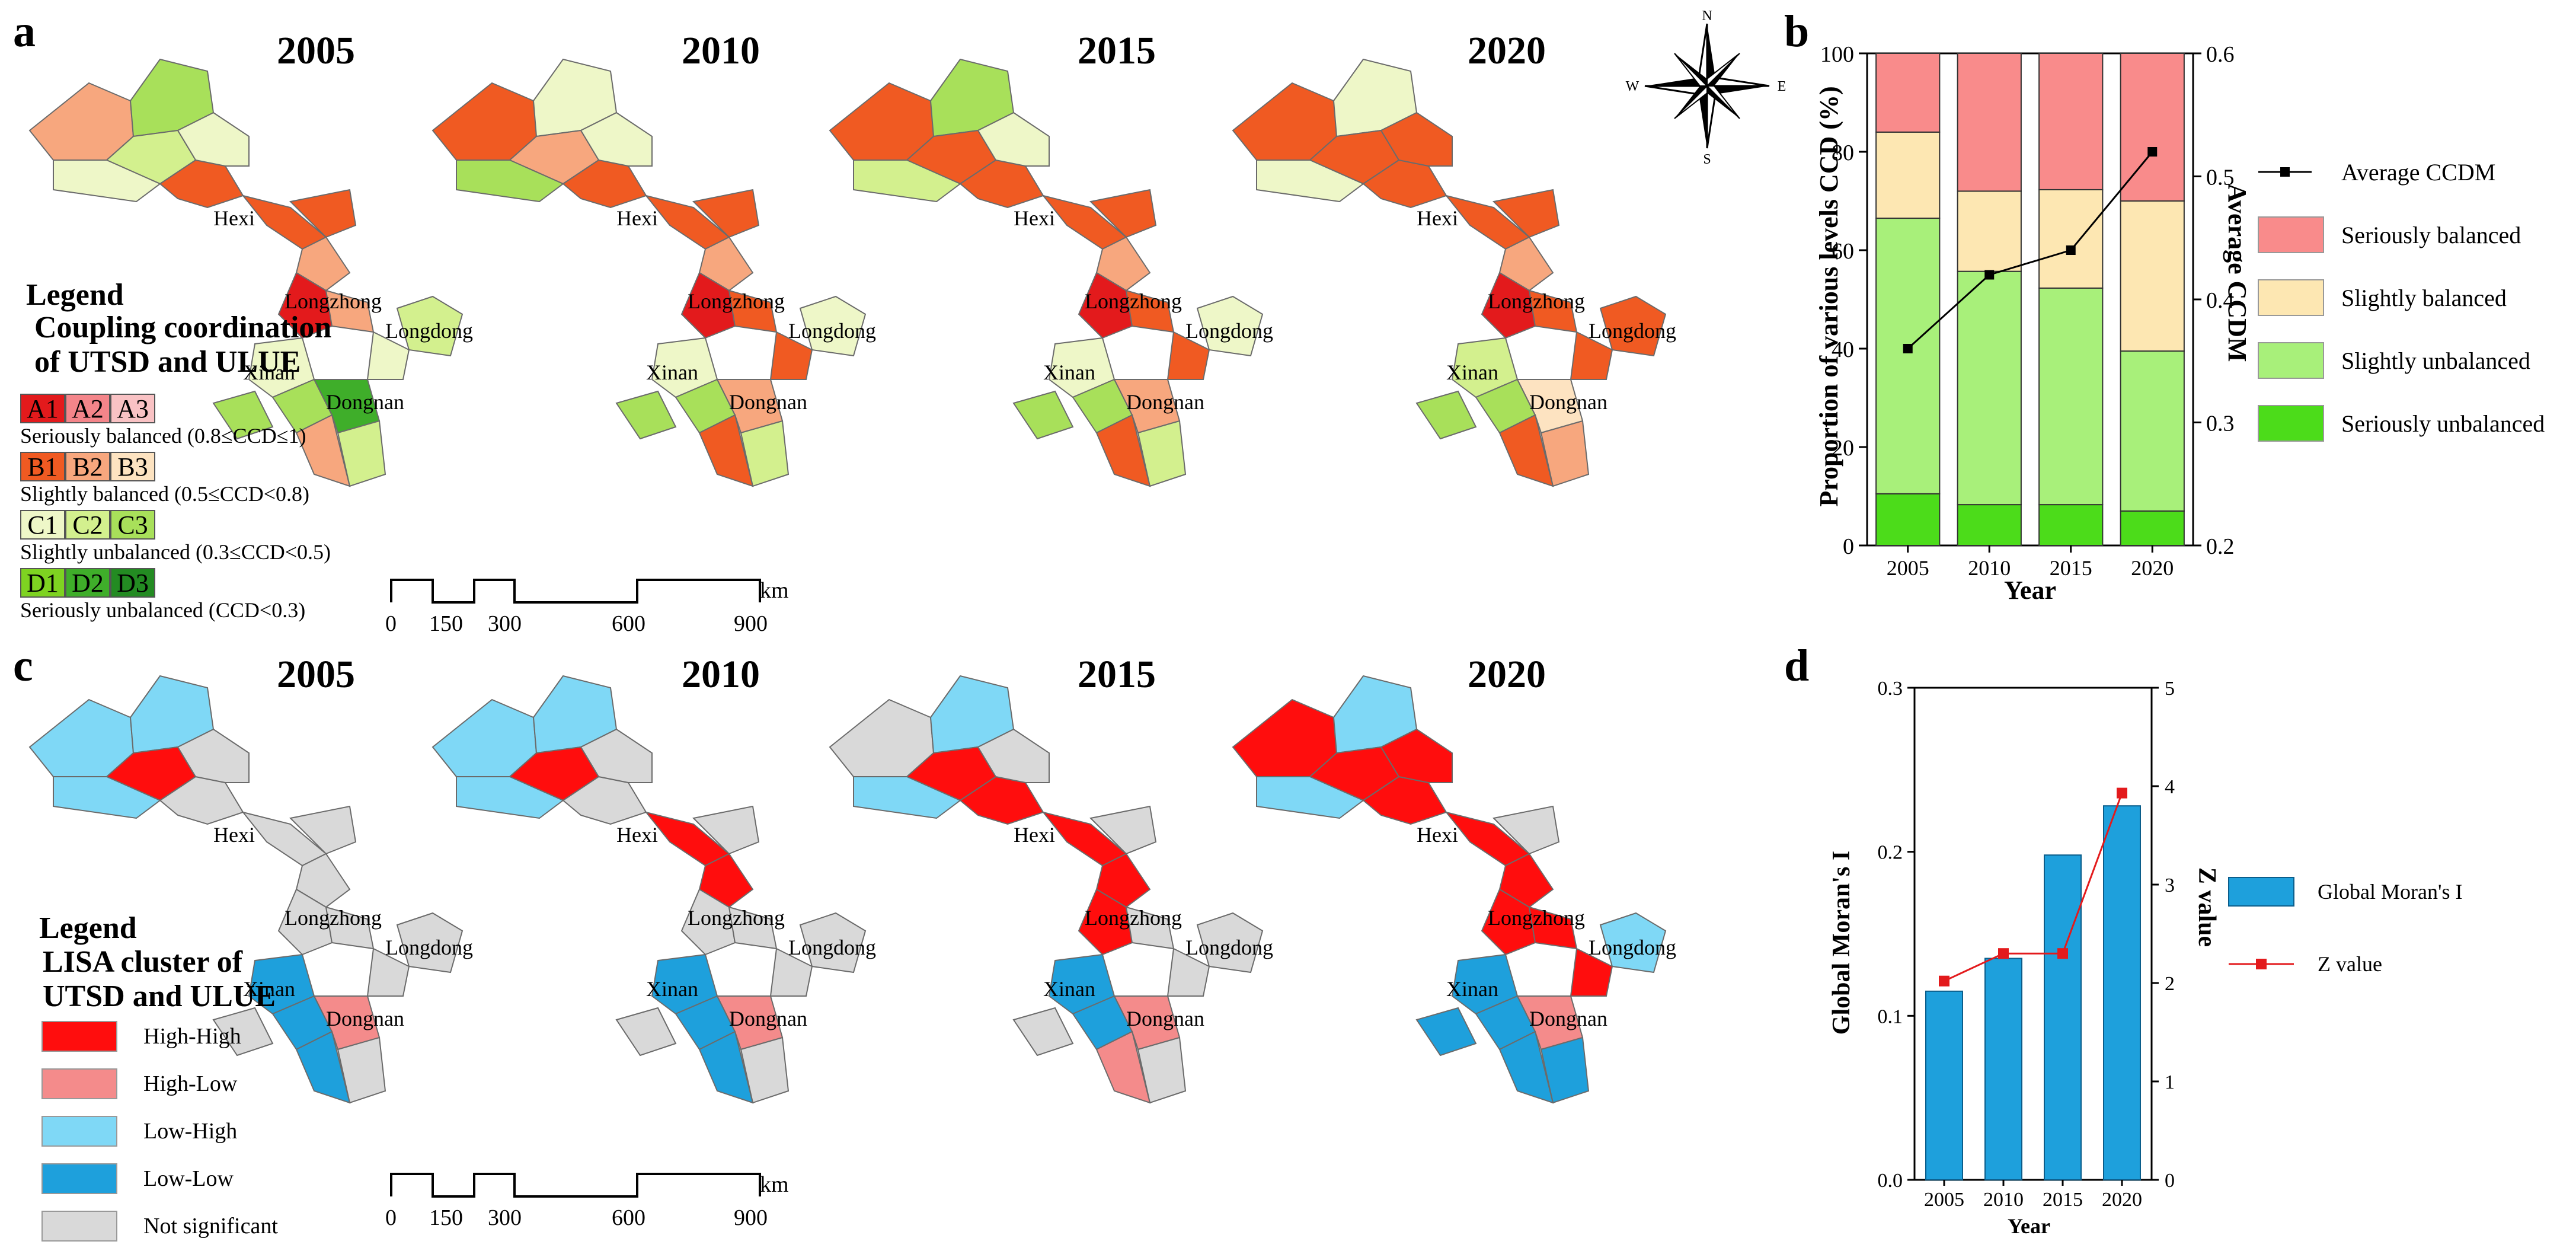 Image resolution: width=2576 pixels, height=1251 pixels. What do you see at coordinates (2170, 1082) in the screenshot?
I see `chart-d-y2tick: 1` at bounding box center [2170, 1082].